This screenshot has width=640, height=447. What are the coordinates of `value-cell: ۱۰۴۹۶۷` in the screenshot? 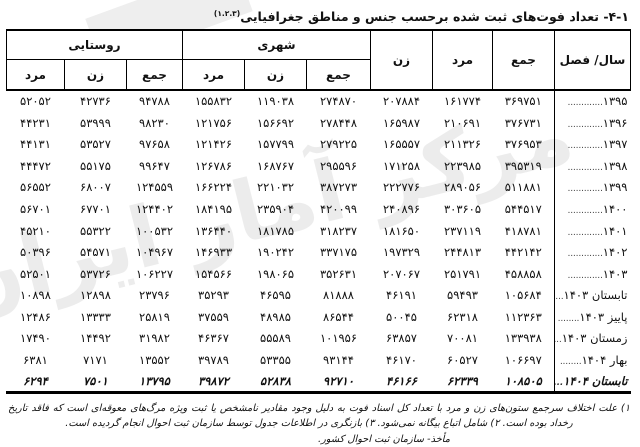 It's located at (155, 252).